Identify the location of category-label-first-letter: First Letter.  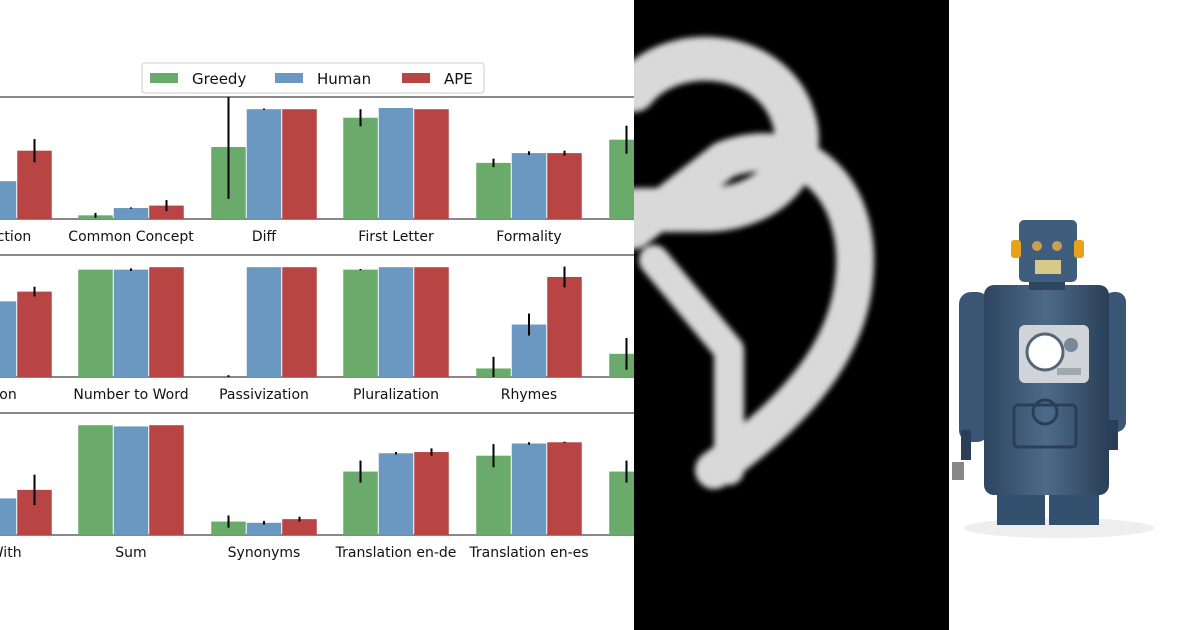
(396, 237).